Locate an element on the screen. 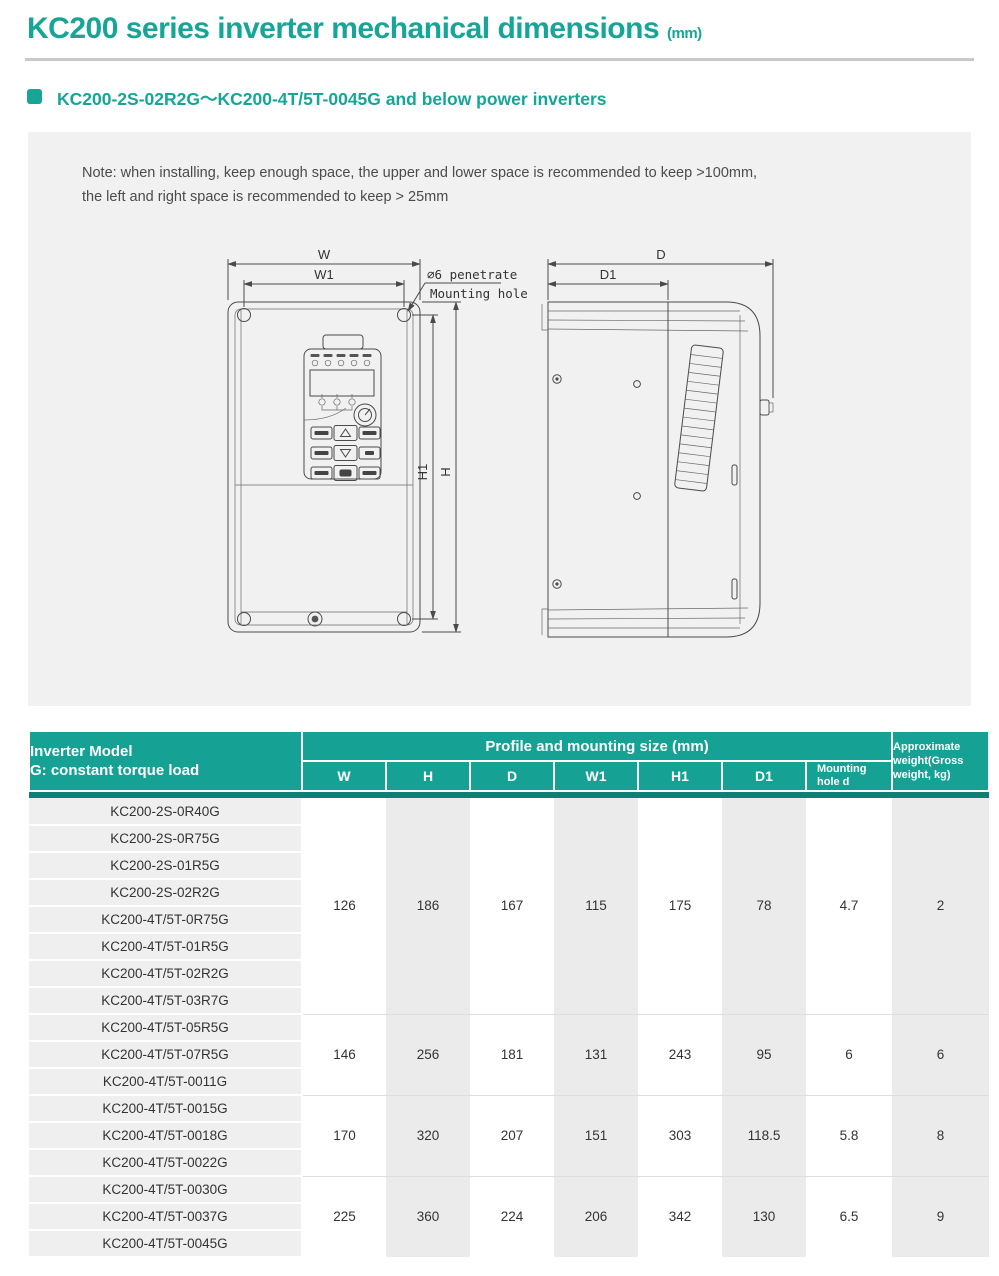  model-cell: KC200-2S-0R75G is located at coordinates (166, 839).